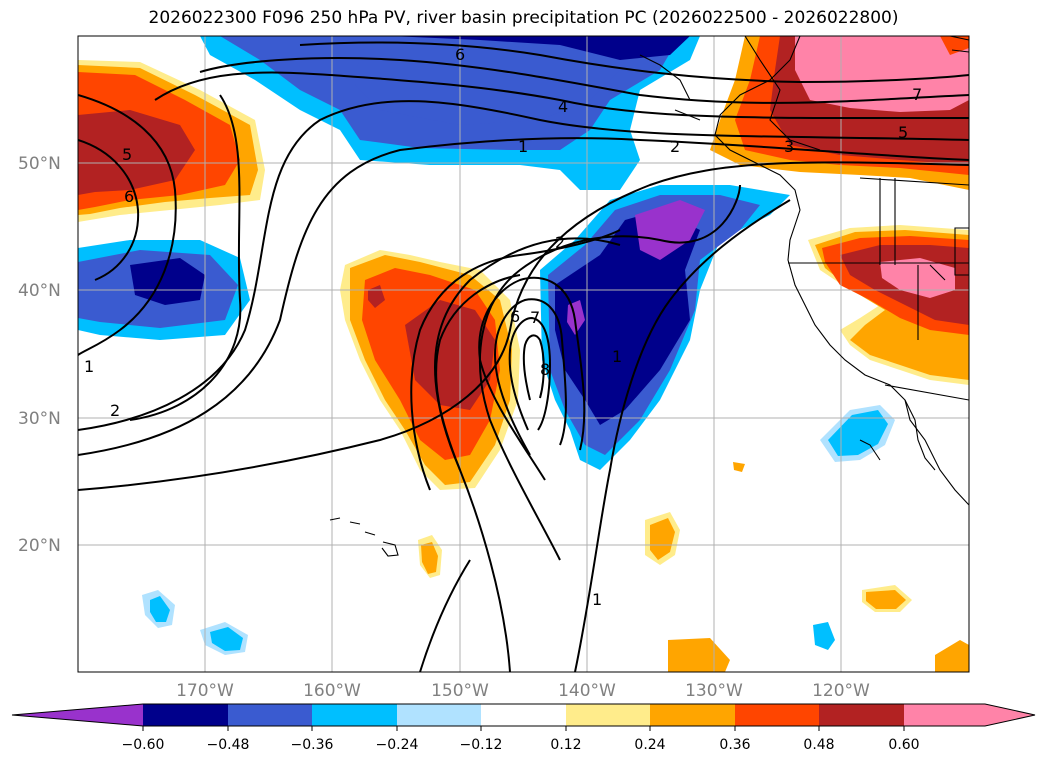 This screenshot has width=1047, height=765. Describe the element at coordinates (818, 745) in the screenshot. I see `colorbar-tick-label: 0.48` at that location.